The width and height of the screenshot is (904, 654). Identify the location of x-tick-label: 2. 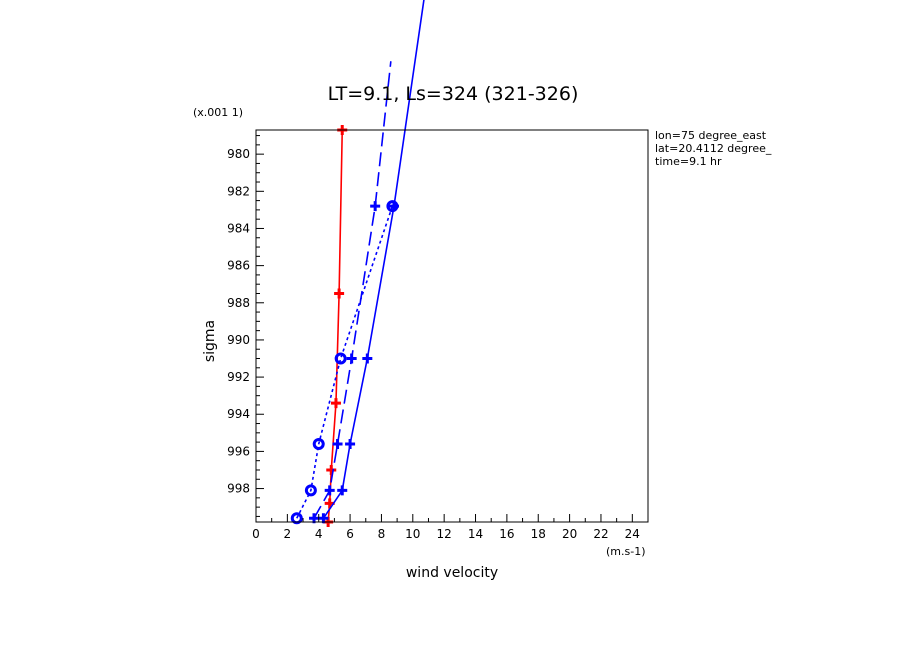
(288, 534).